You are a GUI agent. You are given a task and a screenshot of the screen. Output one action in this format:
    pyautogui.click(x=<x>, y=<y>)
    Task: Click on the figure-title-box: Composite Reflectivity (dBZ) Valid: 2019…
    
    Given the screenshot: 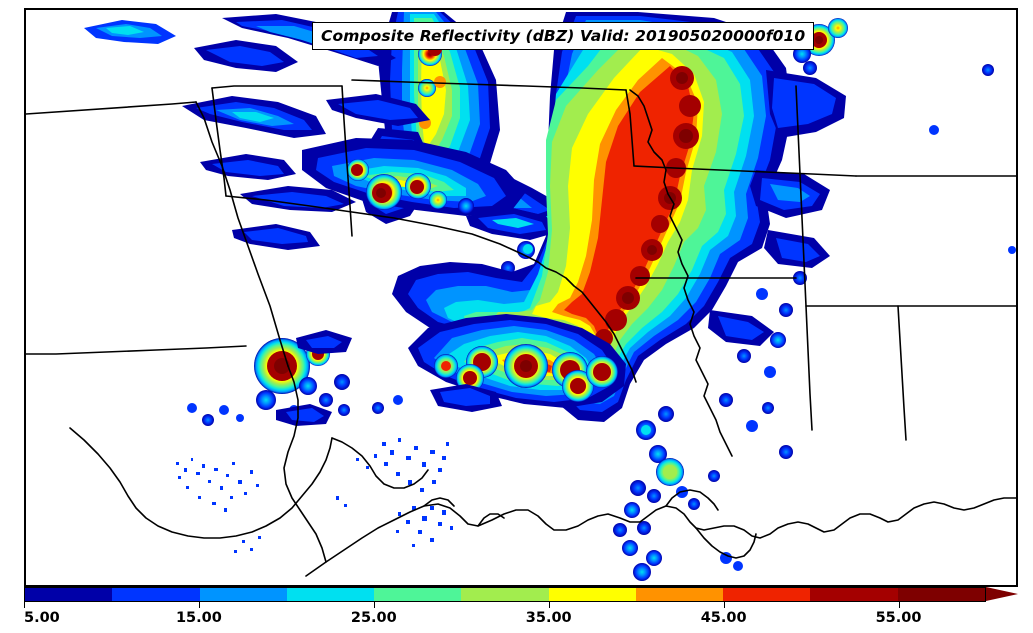 What is the action you would take?
    pyautogui.click(x=563, y=36)
    